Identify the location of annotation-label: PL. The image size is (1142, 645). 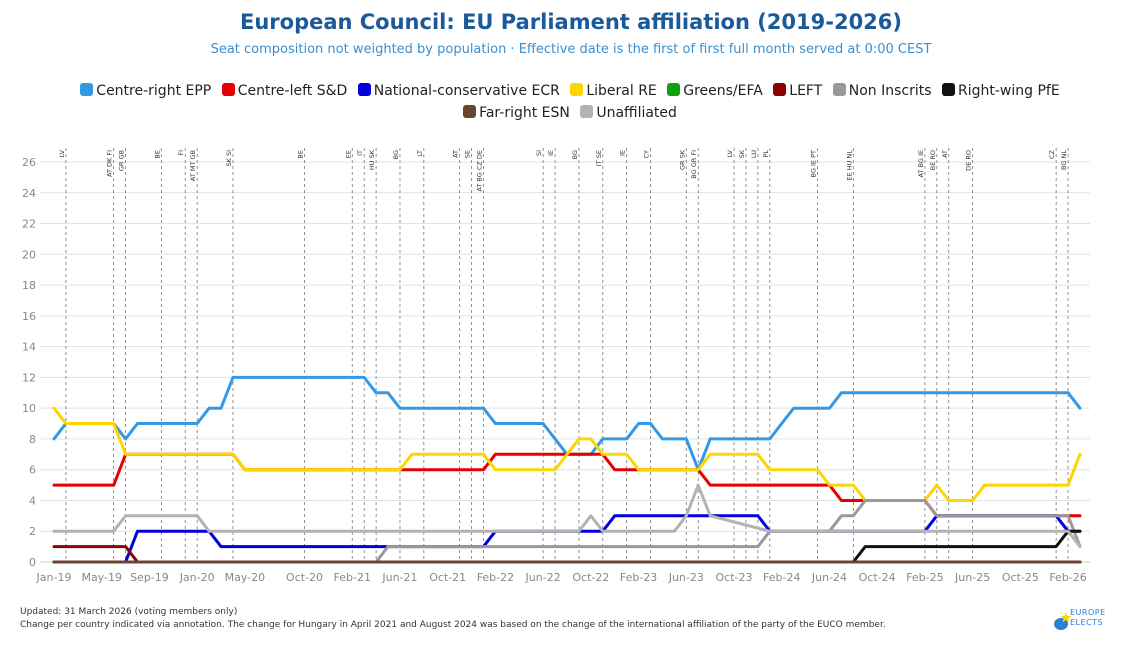
(766, 154).